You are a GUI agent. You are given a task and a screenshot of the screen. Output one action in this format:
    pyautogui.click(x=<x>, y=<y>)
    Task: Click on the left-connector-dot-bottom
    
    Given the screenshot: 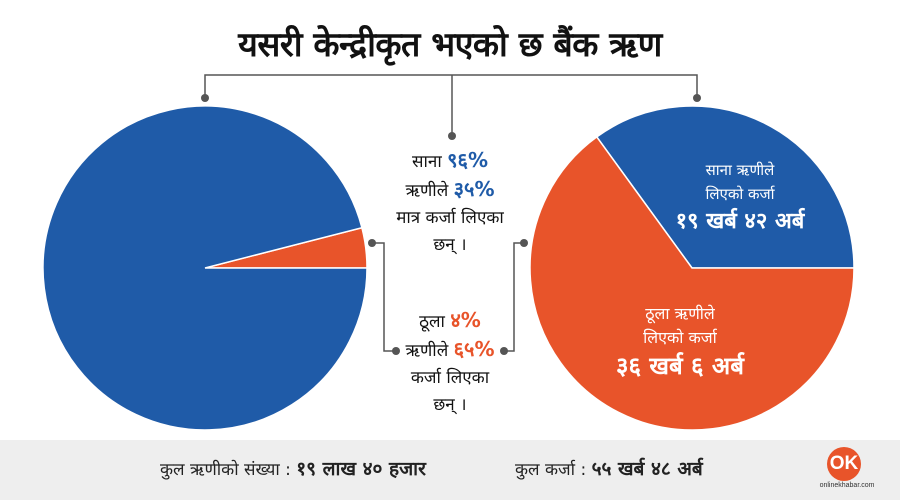 What is the action you would take?
    pyautogui.click(x=396, y=351)
    